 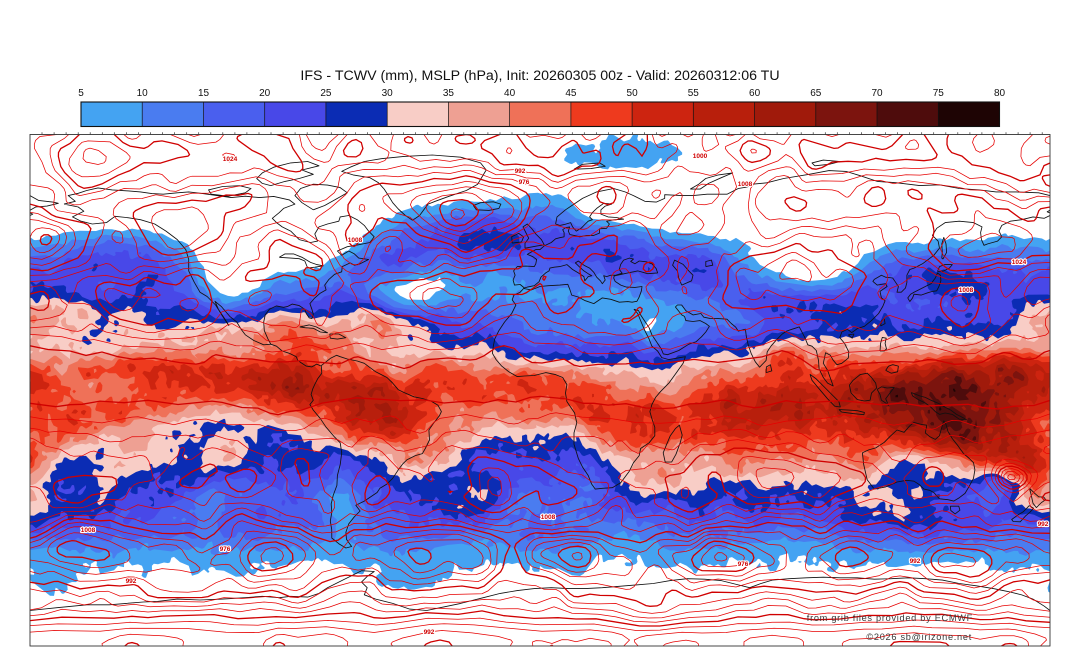 I want to click on svg-text: 10, so click(x=143, y=93).